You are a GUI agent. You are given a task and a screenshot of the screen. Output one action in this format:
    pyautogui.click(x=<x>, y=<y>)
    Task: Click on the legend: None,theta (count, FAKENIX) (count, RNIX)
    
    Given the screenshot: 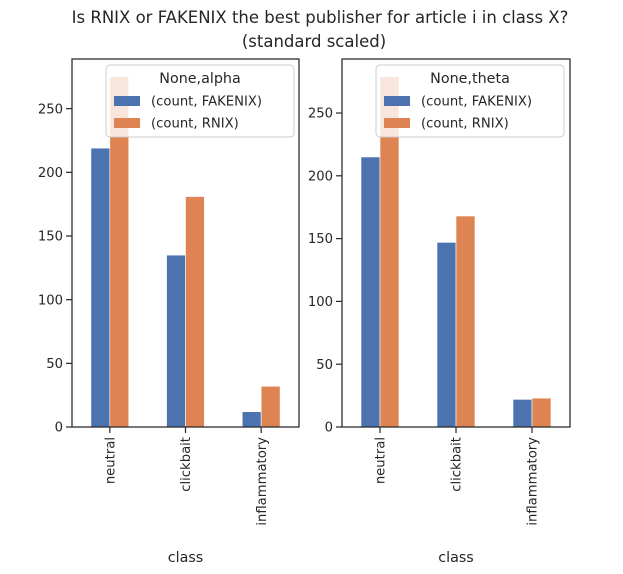 What is the action you would take?
    pyautogui.click(x=470, y=101)
    